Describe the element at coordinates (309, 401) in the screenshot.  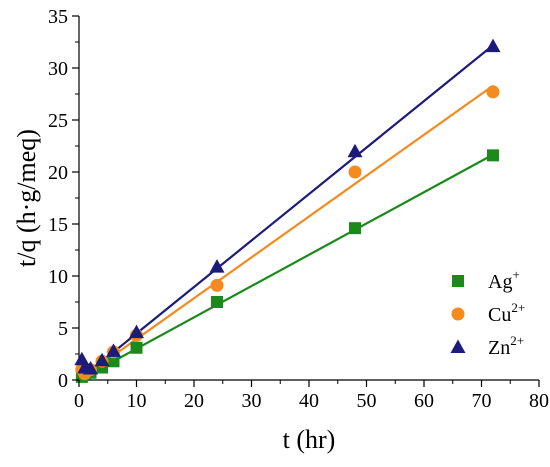
I see `x-tick-label: 40` at that location.